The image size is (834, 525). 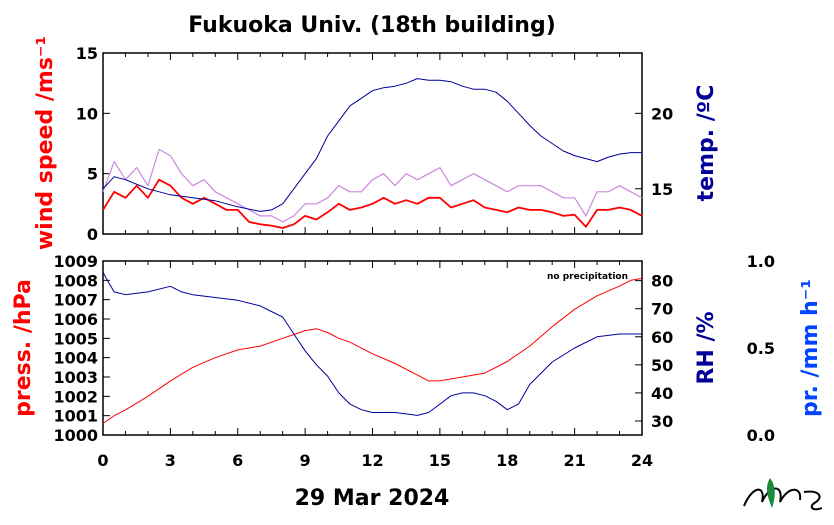 I want to click on precip-note: no precipitation, so click(x=587, y=277).